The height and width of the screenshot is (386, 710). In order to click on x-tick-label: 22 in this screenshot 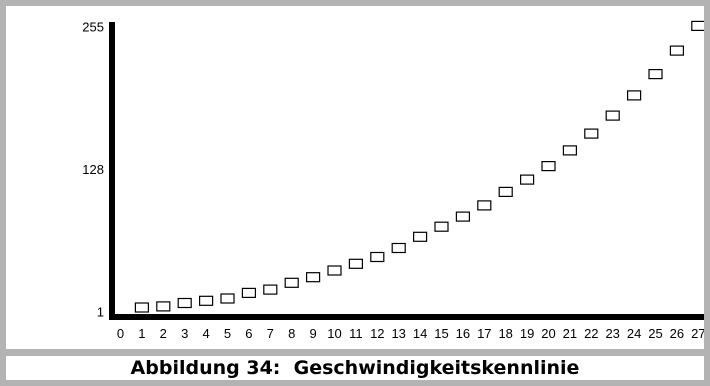, I will do `click(591, 333)`.